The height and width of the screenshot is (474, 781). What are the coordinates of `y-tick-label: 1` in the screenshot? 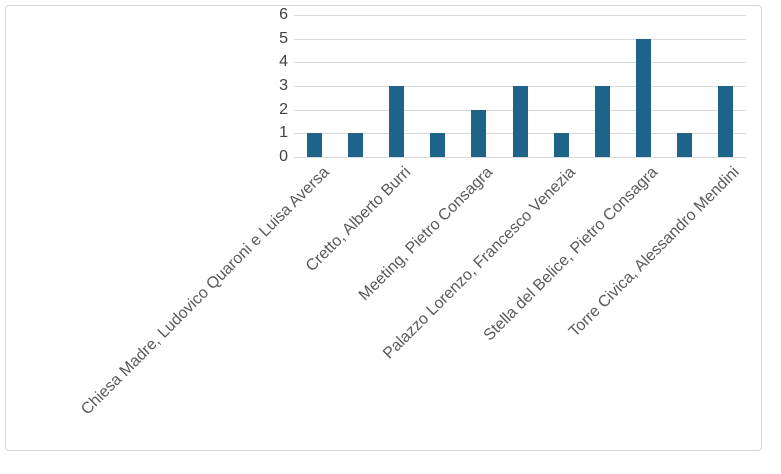 It's located at (283, 133).